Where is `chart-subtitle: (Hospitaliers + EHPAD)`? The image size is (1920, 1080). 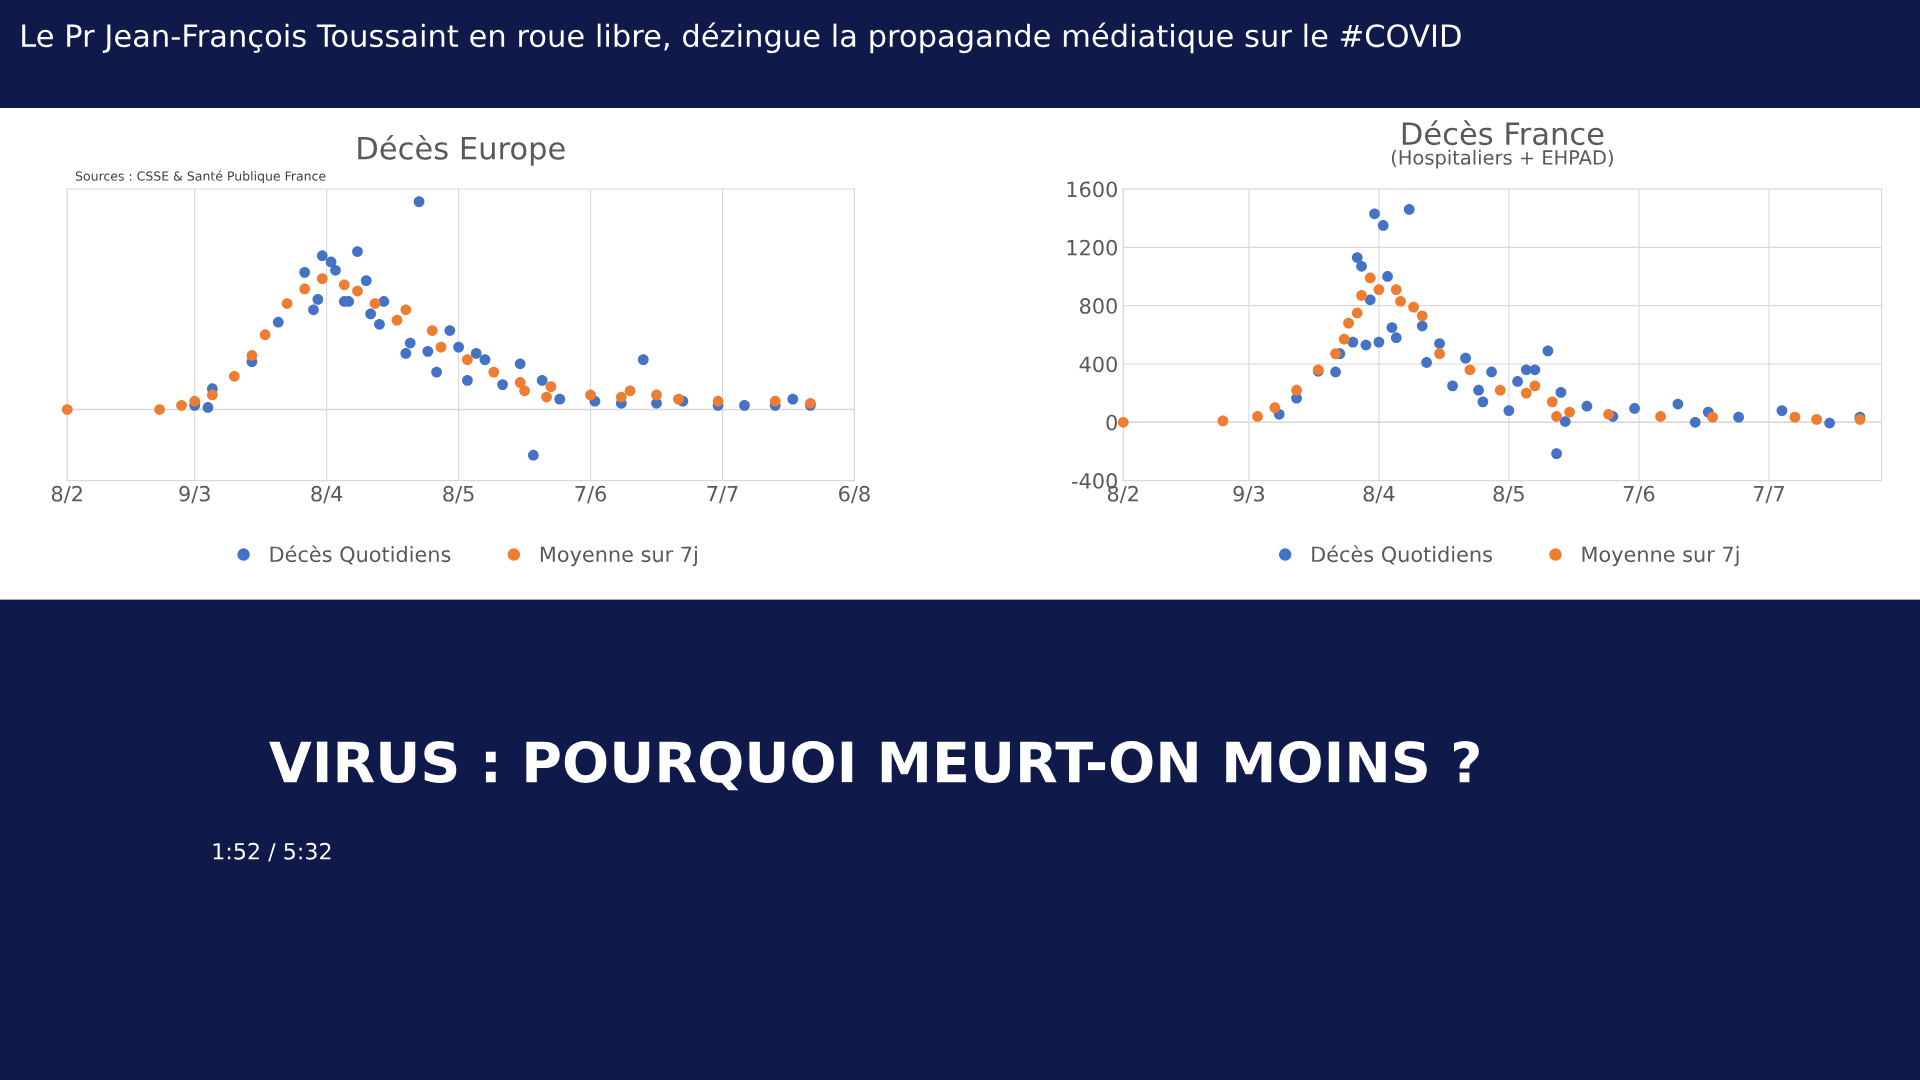 chart-subtitle: (Hospitaliers + EHPAD) is located at coordinates (1502, 159).